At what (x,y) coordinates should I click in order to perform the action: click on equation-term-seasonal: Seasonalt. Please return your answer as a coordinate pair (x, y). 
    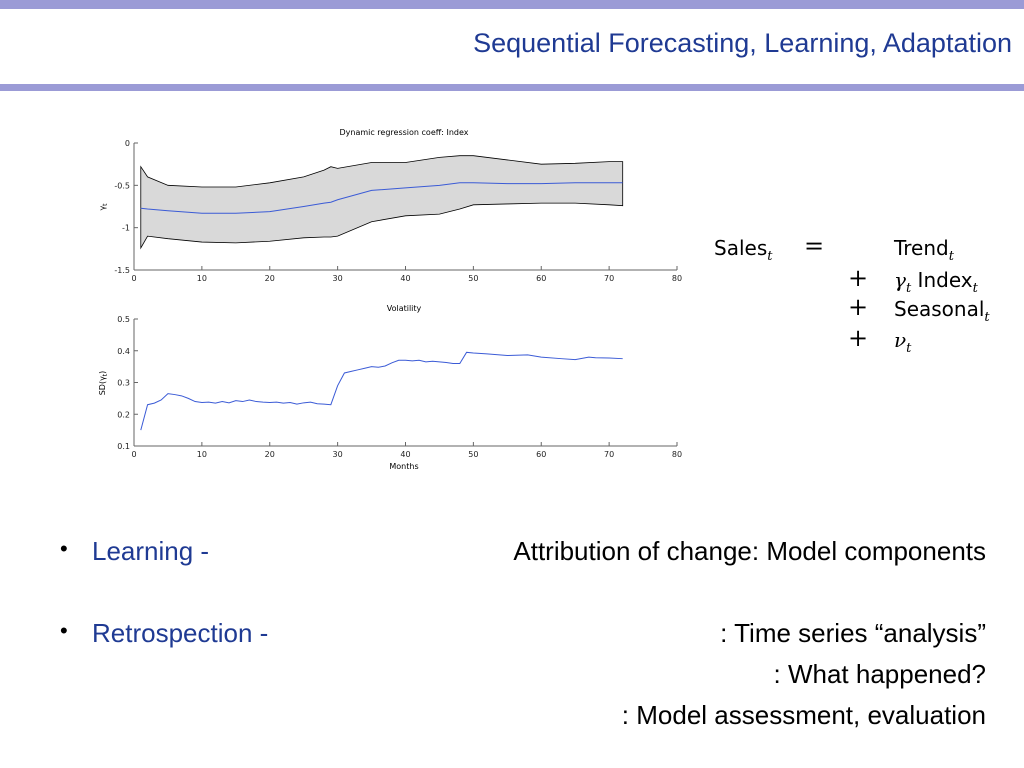
    Looking at the image, I should click on (942, 311).